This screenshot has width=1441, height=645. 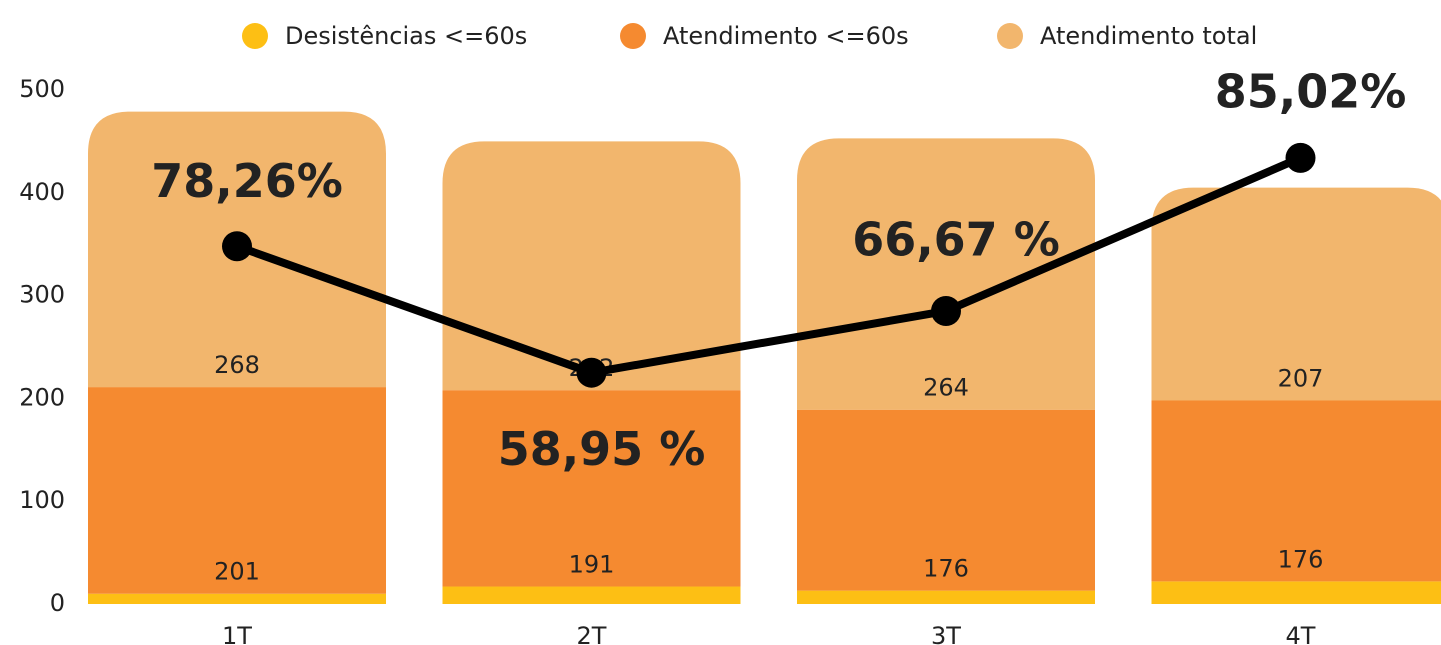 What do you see at coordinates (42, 397) in the screenshot?
I see `y-tick-label: 200` at bounding box center [42, 397].